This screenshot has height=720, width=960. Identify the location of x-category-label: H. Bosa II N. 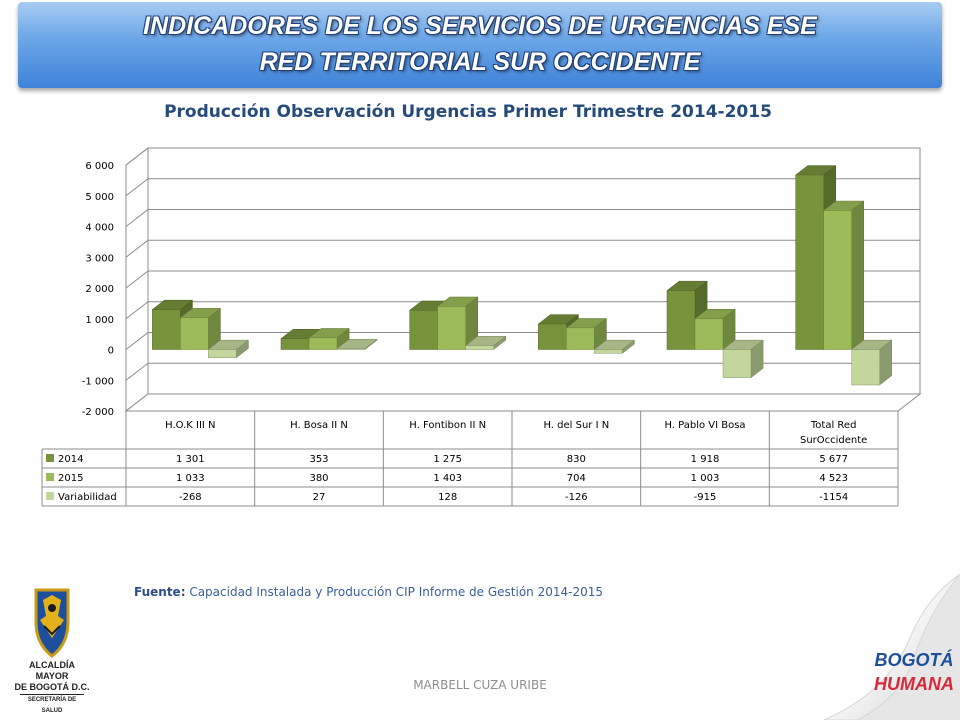
(319, 425).